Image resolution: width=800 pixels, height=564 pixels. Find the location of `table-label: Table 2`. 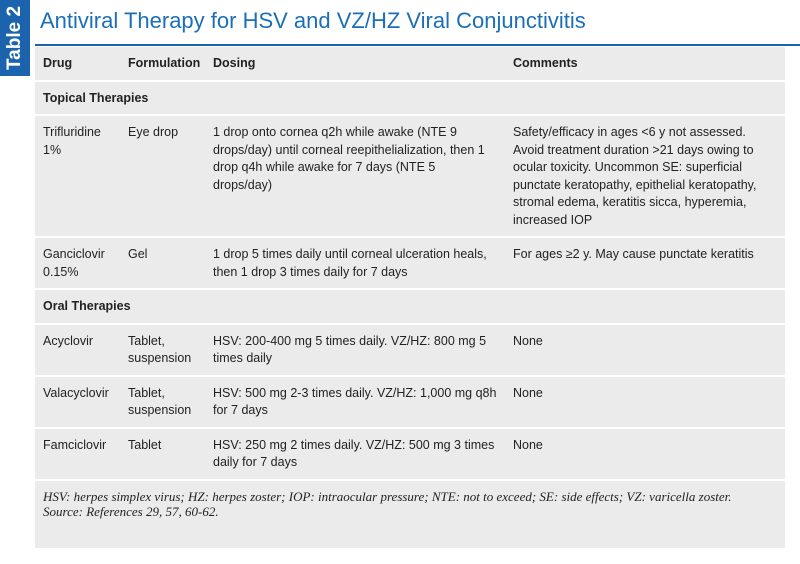

table-label: Table 2 is located at coordinates (14, 38).